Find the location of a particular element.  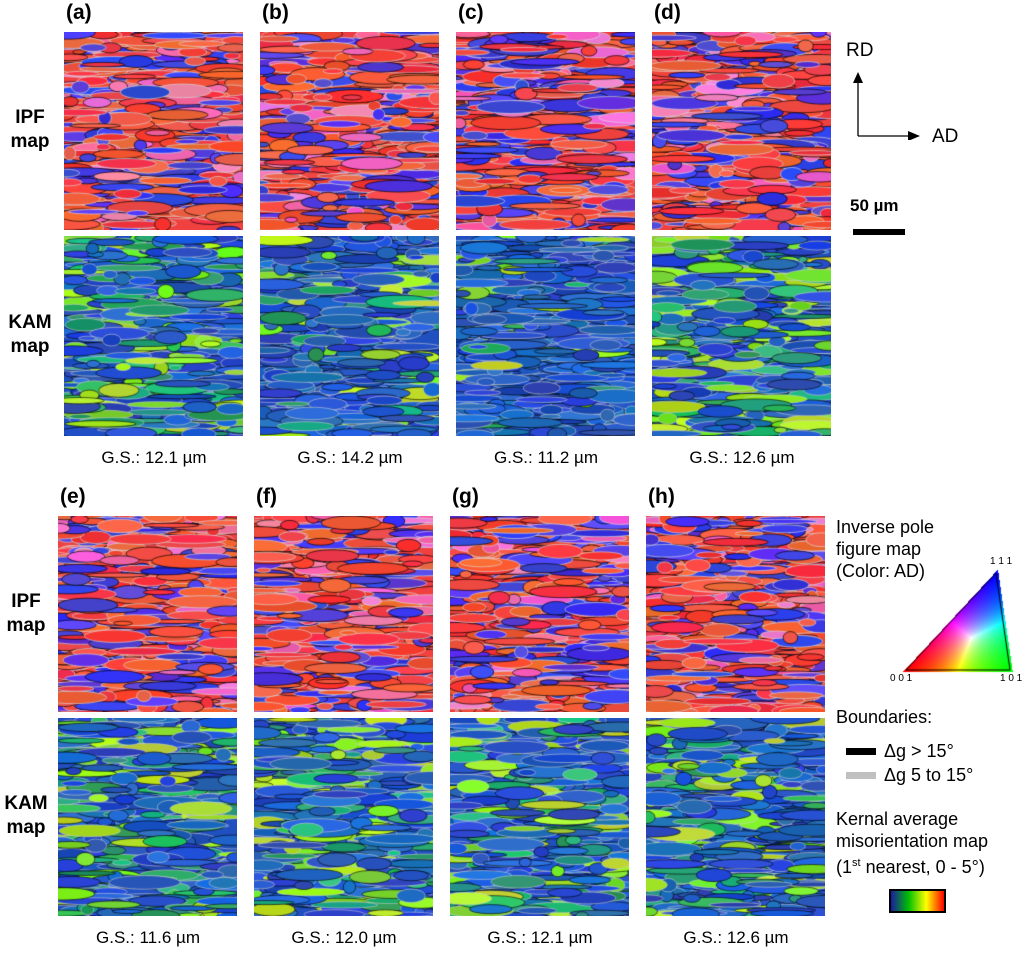

scale-bar-label: 50 µm is located at coordinates (874, 205).